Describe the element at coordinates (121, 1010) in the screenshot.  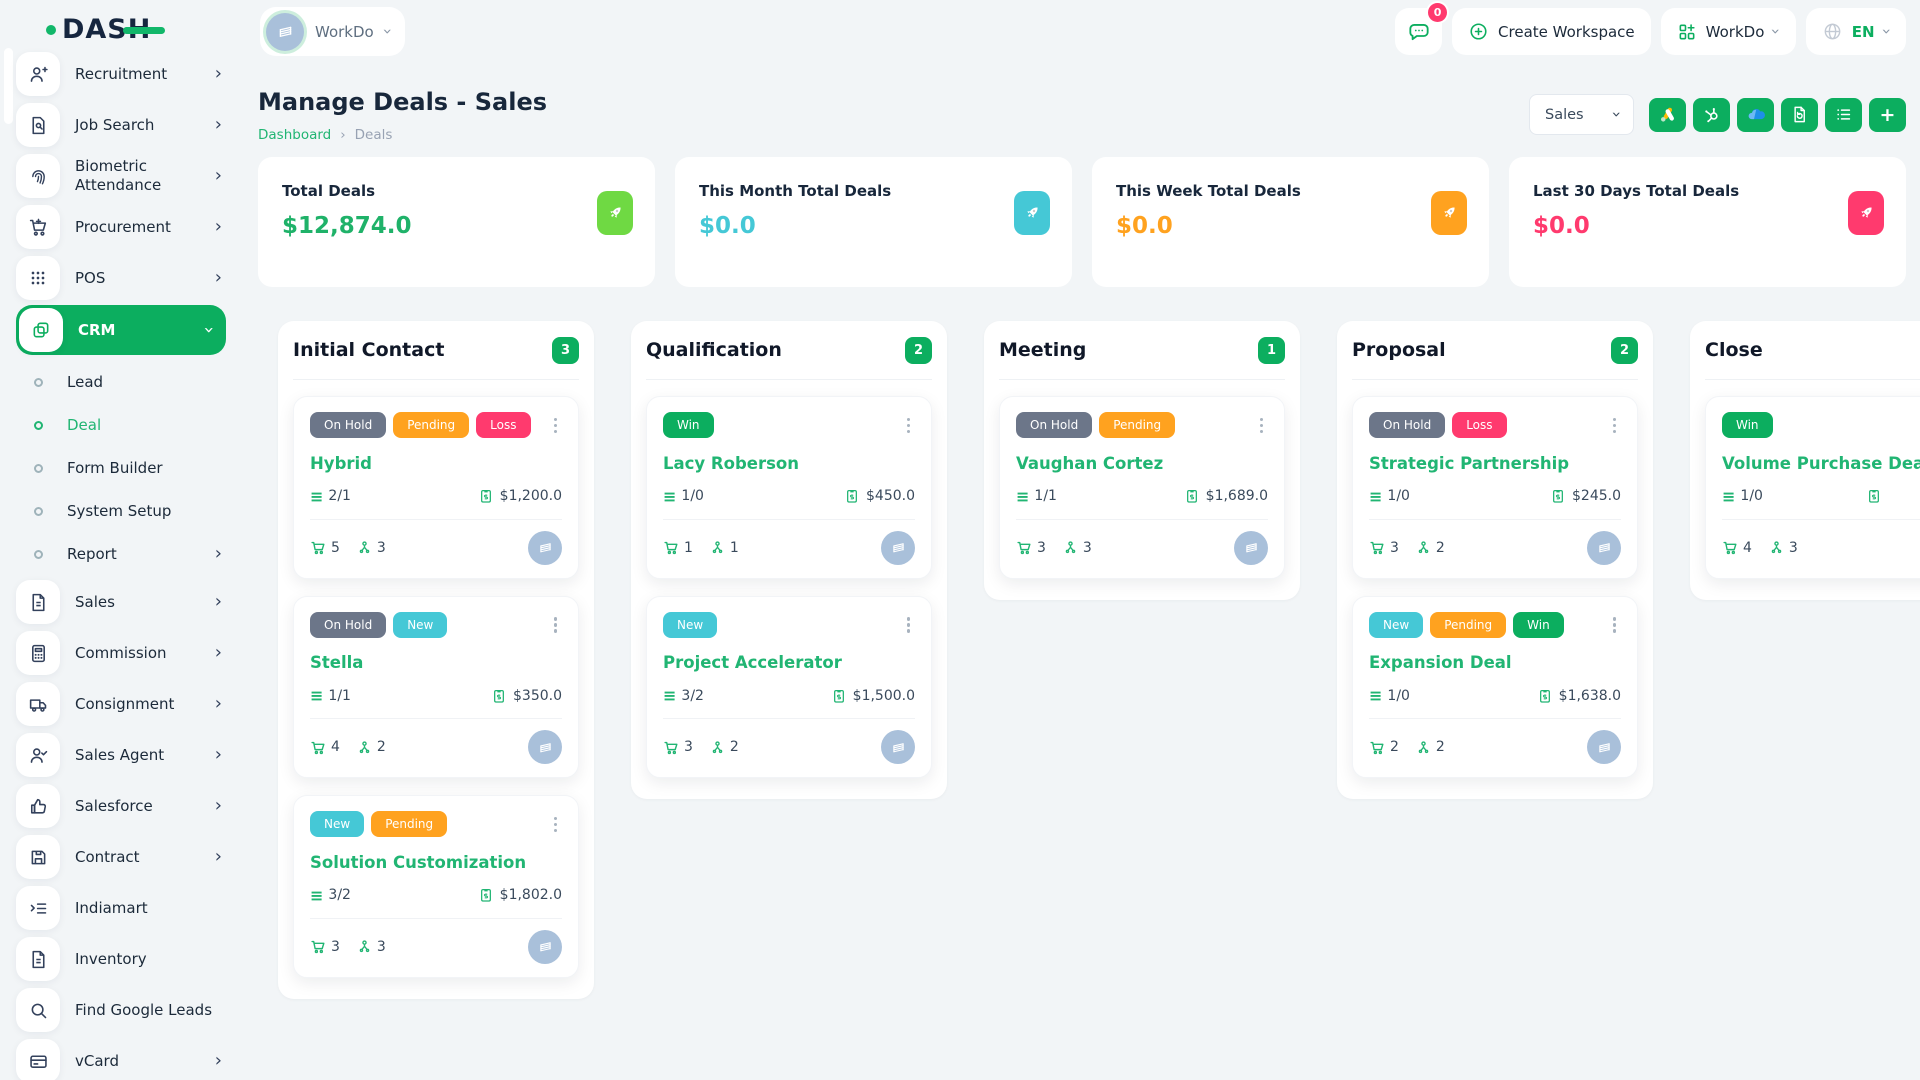
I see `sidebar-item-find-google-leads: Find Google Leads` at that location.